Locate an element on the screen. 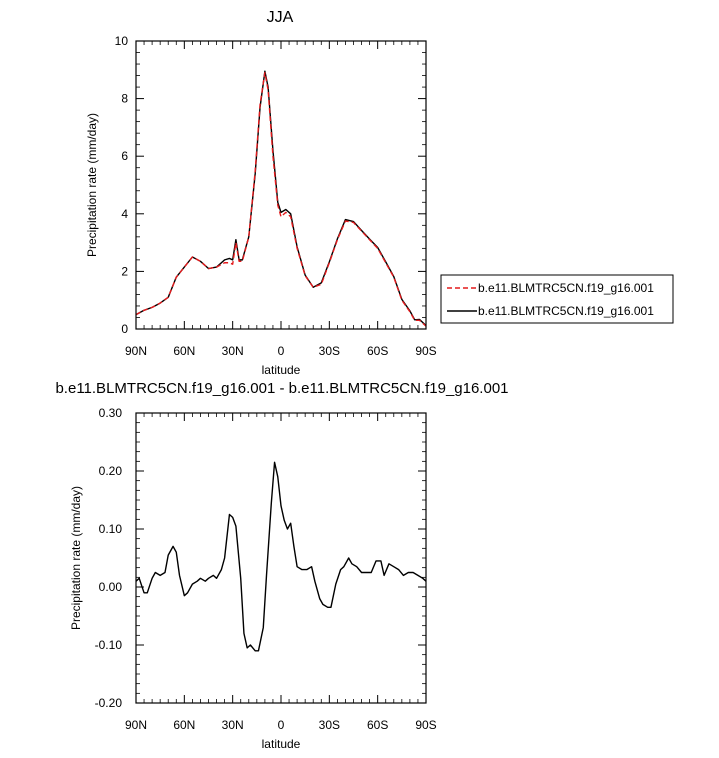 This screenshot has width=719, height=758. chart-top-y-axis-label: Precipitation rate (mm/day) is located at coordinates (92, 185).